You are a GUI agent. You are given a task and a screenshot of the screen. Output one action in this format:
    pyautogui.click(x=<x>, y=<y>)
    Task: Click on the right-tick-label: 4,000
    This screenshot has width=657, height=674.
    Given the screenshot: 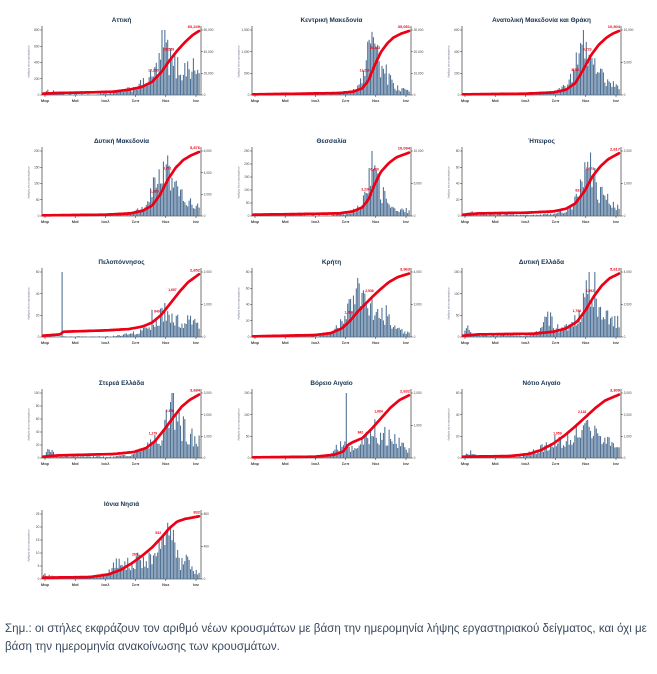 What is the action you would take?
    pyautogui.click(x=628, y=272)
    